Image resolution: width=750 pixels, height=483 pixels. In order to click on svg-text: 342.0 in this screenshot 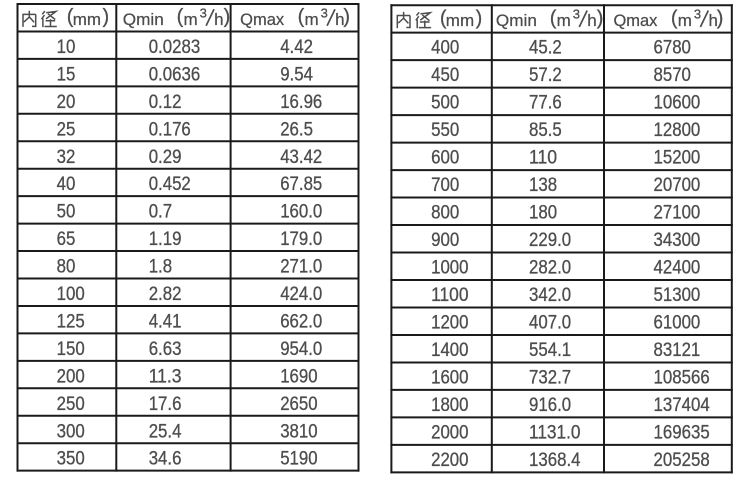, I will do `click(550, 295)`.